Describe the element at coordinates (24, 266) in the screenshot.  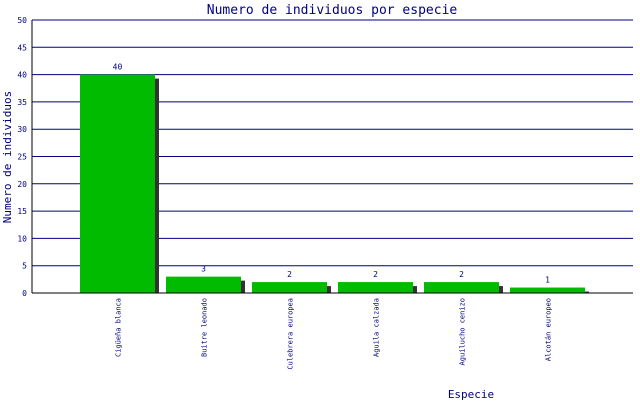
I see `y-tick-label: 5` at that location.